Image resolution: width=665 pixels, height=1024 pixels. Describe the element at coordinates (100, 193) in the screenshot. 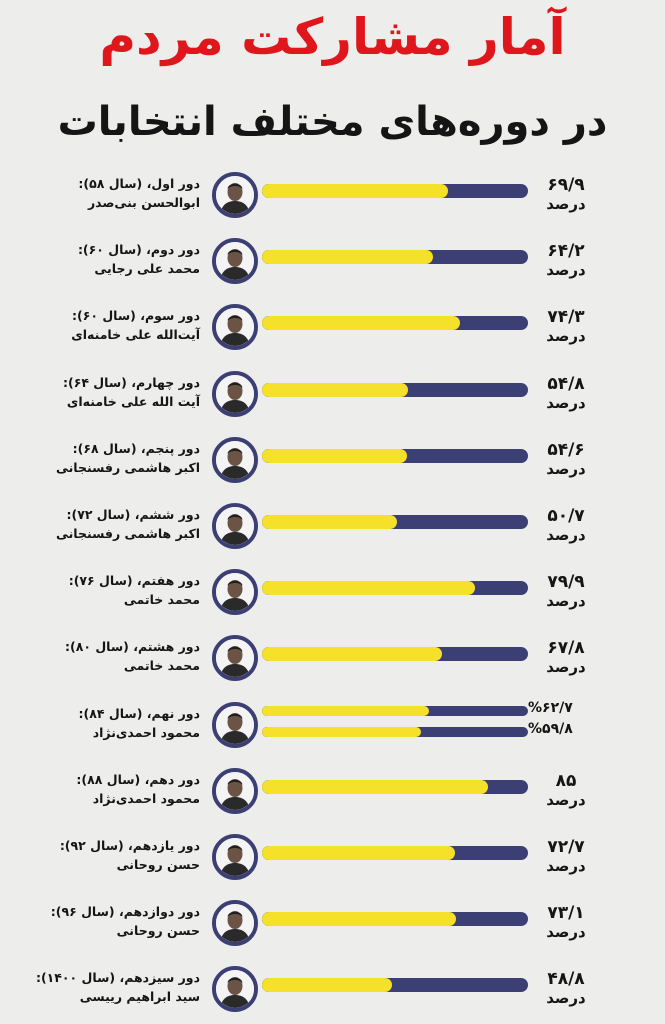

I see `row-label: دور اول، (سال ۵۸): ابوالحسن بنی‌صدر` at that location.